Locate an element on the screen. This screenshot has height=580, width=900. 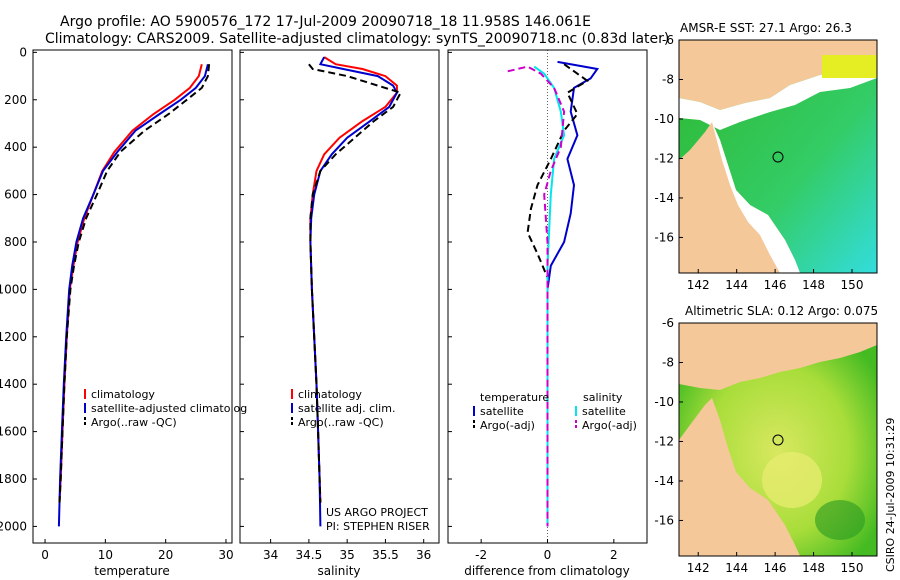
credit-text: CSIRO 24-Jul-2009 10:31:29 is located at coordinates (890, 495).